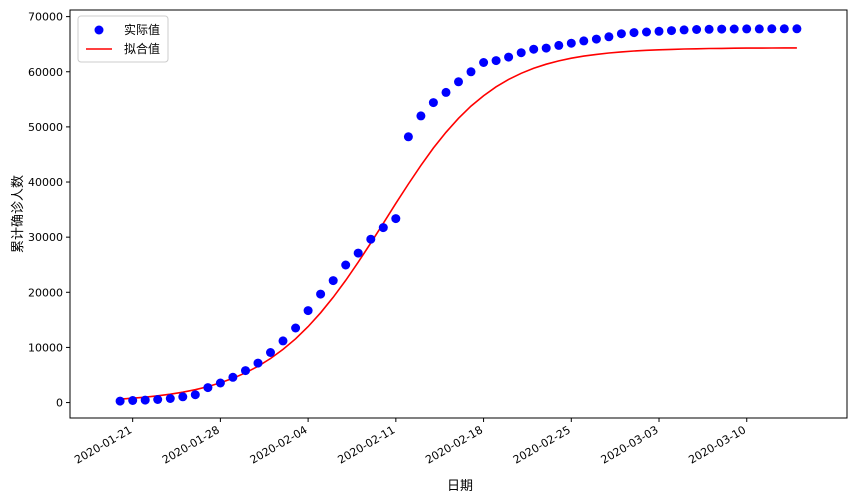  I want to click on x-axis-label: 日期, so click(460, 486).